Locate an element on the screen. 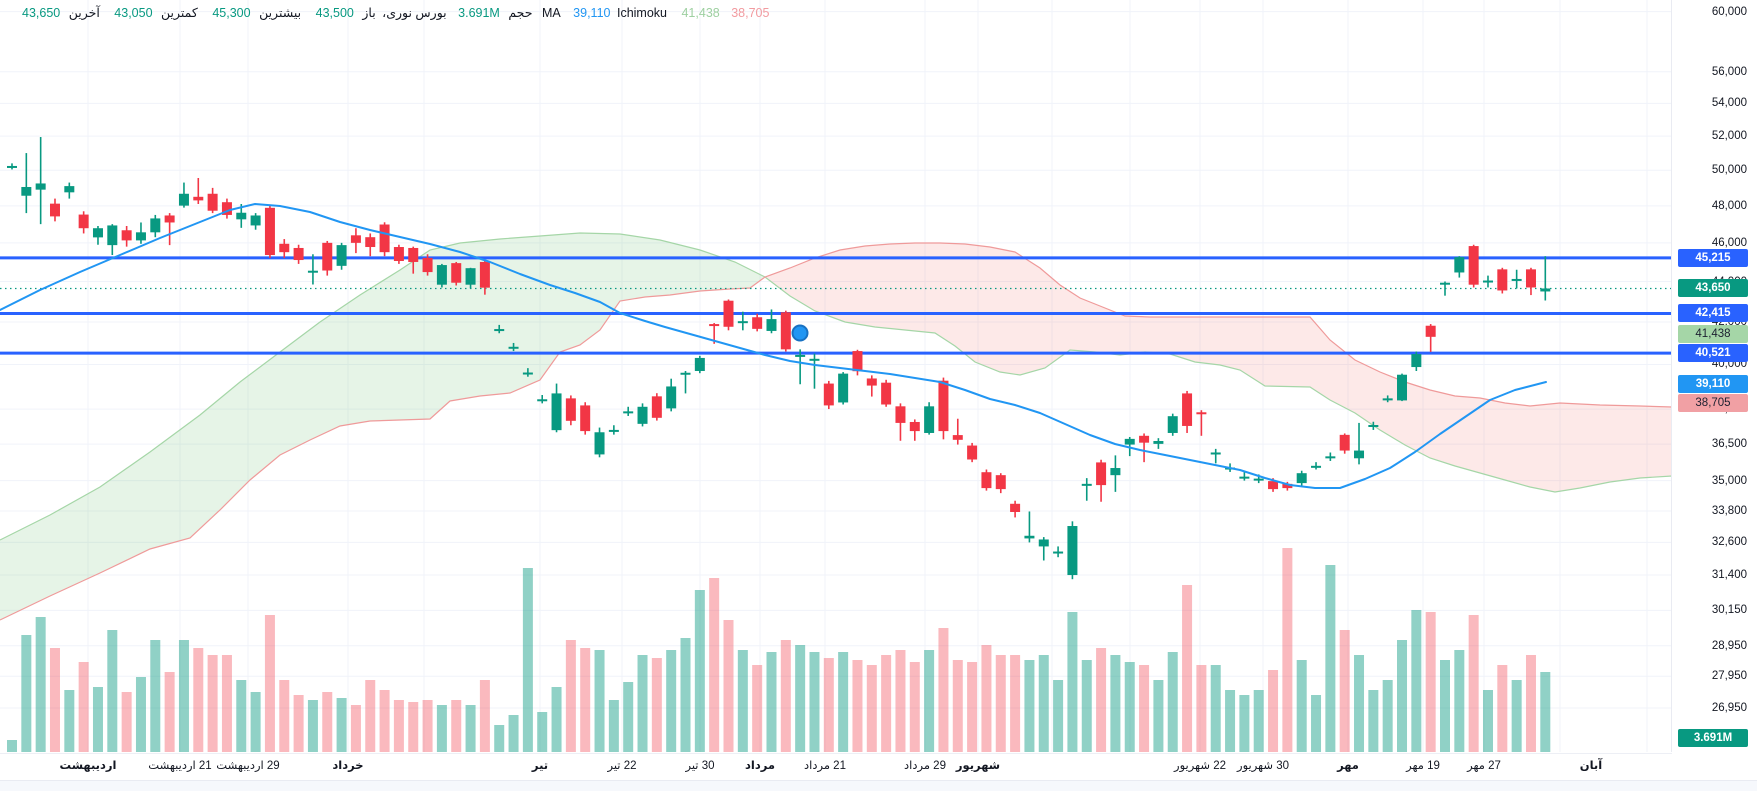 This screenshot has height=791, width=1757. time-tick: مرداد is located at coordinates (760, 766).